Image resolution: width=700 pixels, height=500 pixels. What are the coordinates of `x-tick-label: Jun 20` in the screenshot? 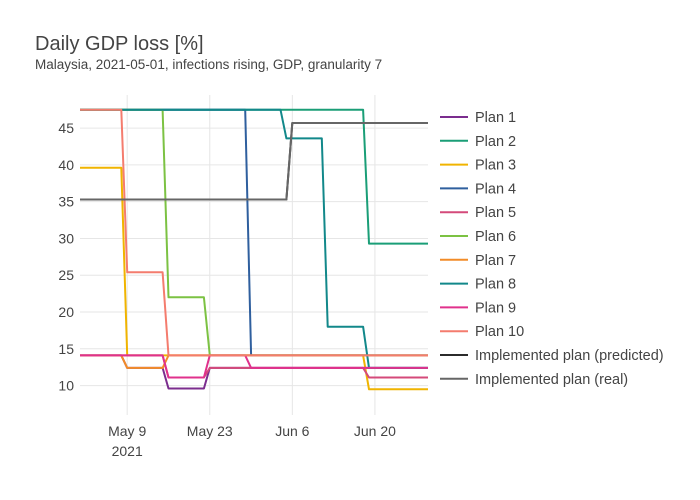 It's located at (375, 431).